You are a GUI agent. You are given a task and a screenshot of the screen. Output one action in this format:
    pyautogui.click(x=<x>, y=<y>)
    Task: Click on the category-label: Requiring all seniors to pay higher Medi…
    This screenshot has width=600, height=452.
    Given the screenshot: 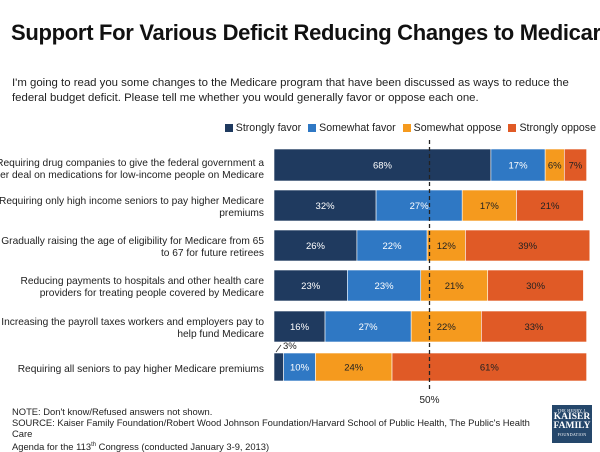 What is the action you would take?
    pyautogui.click(x=141, y=369)
    